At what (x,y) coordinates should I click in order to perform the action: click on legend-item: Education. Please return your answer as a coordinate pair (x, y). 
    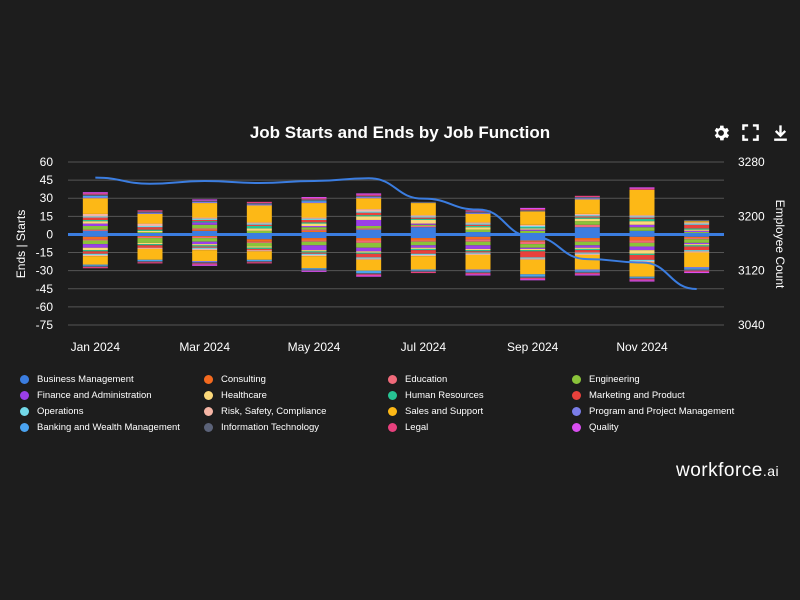
    Looking at the image, I should click on (417, 379).